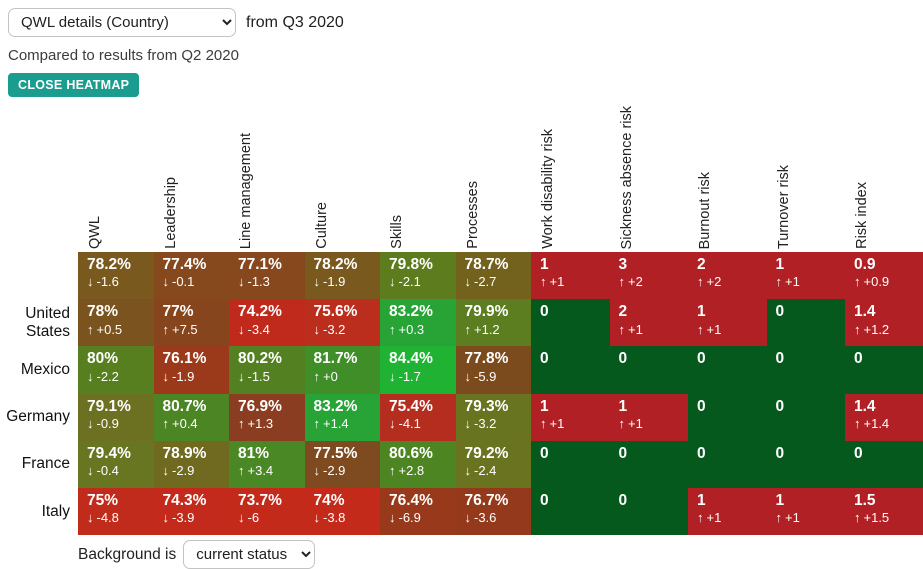 This screenshot has height=569, width=923. What do you see at coordinates (123, 55) in the screenshot?
I see `compare-period-label: Compared to results from Q2 2020` at bounding box center [123, 55].